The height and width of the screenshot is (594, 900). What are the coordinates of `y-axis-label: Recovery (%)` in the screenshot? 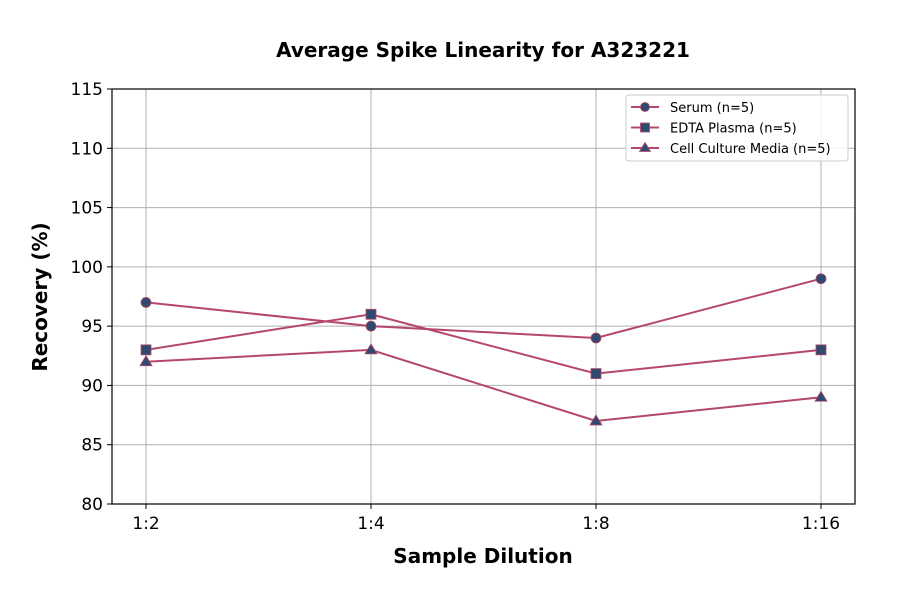 It's located at (40, 296).